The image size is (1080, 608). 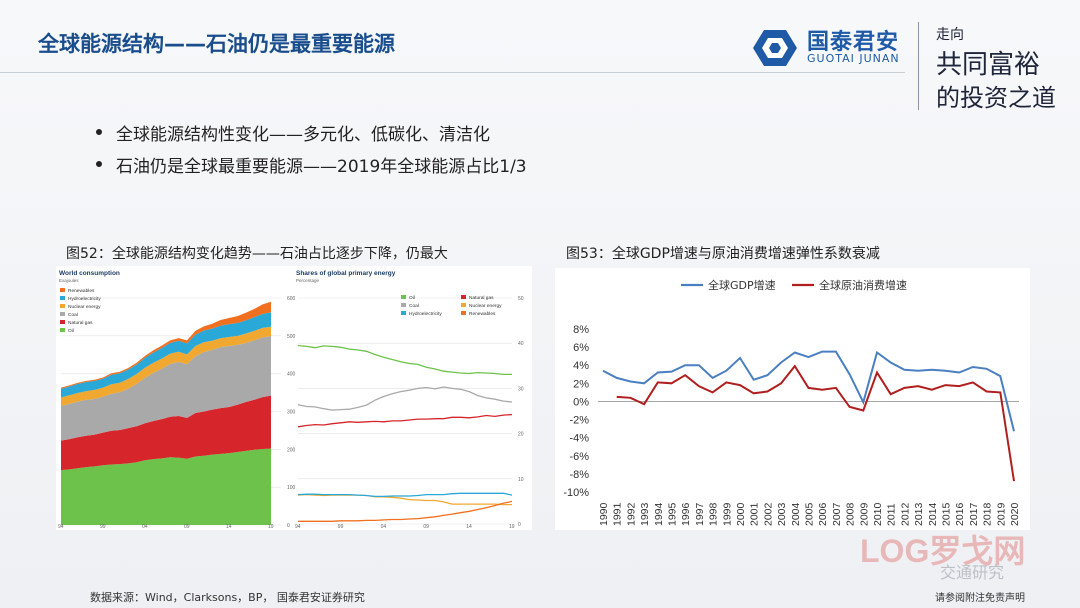 I want to click on gdp-x-tick-label: 2018, so click(x=988, y=514).